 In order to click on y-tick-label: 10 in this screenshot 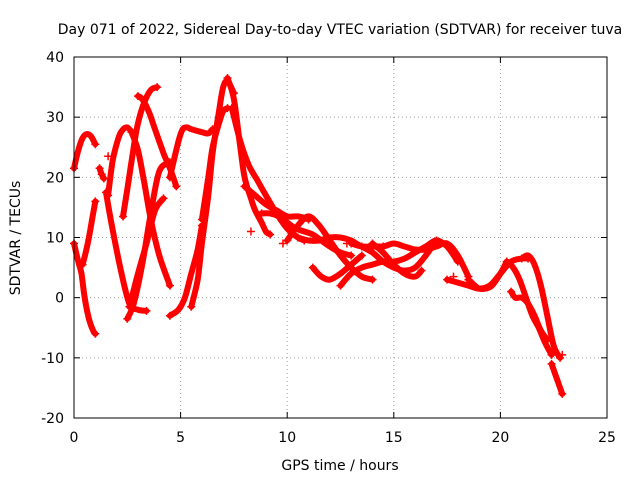, I will do `click(55, 239)`.